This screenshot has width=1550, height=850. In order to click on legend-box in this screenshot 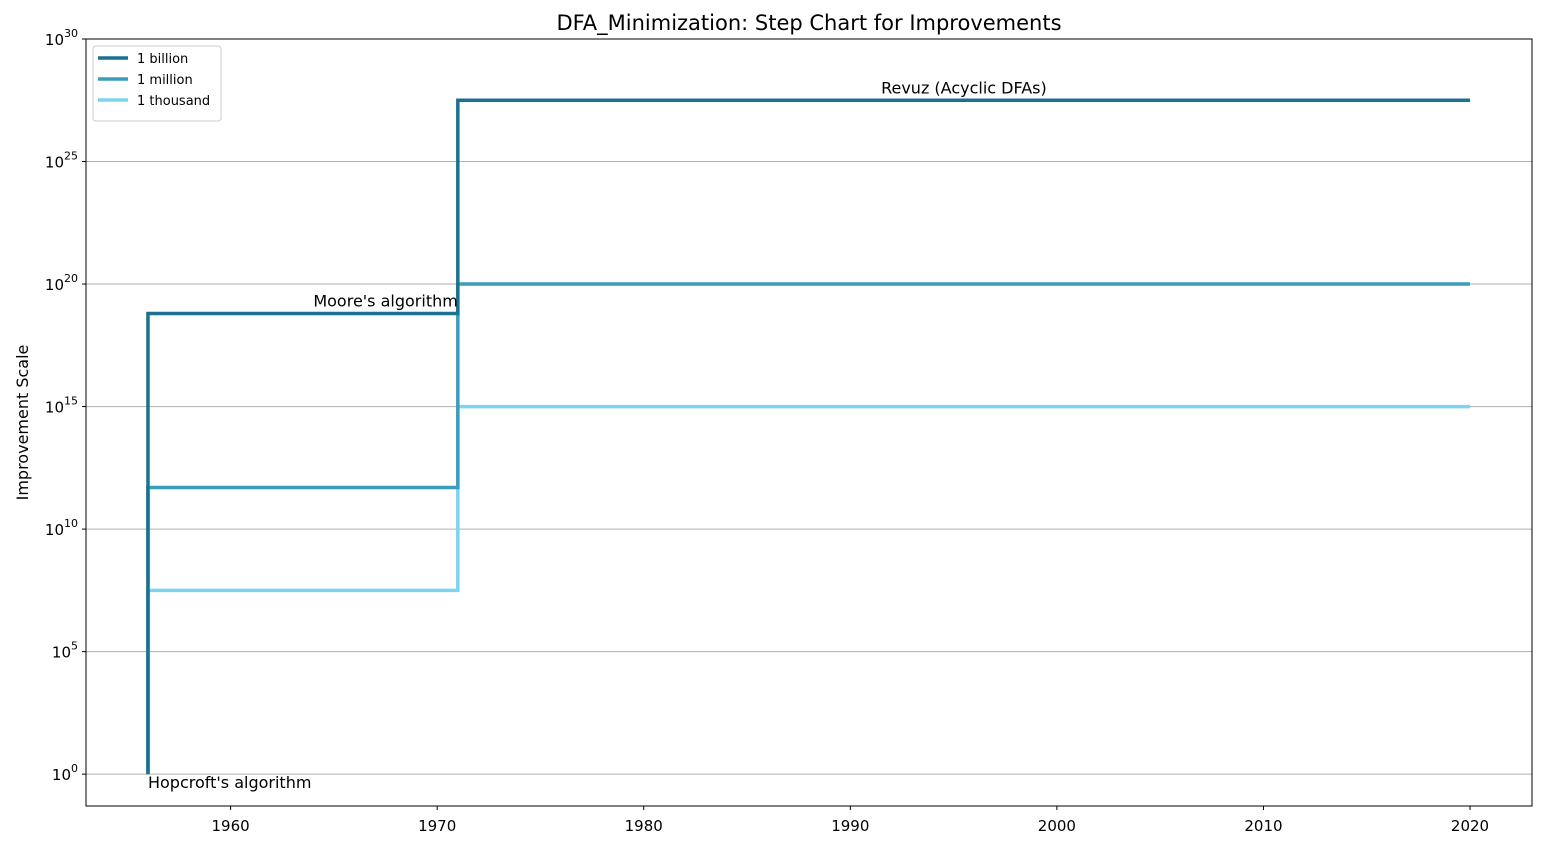, I will do `click(157, 83)`.